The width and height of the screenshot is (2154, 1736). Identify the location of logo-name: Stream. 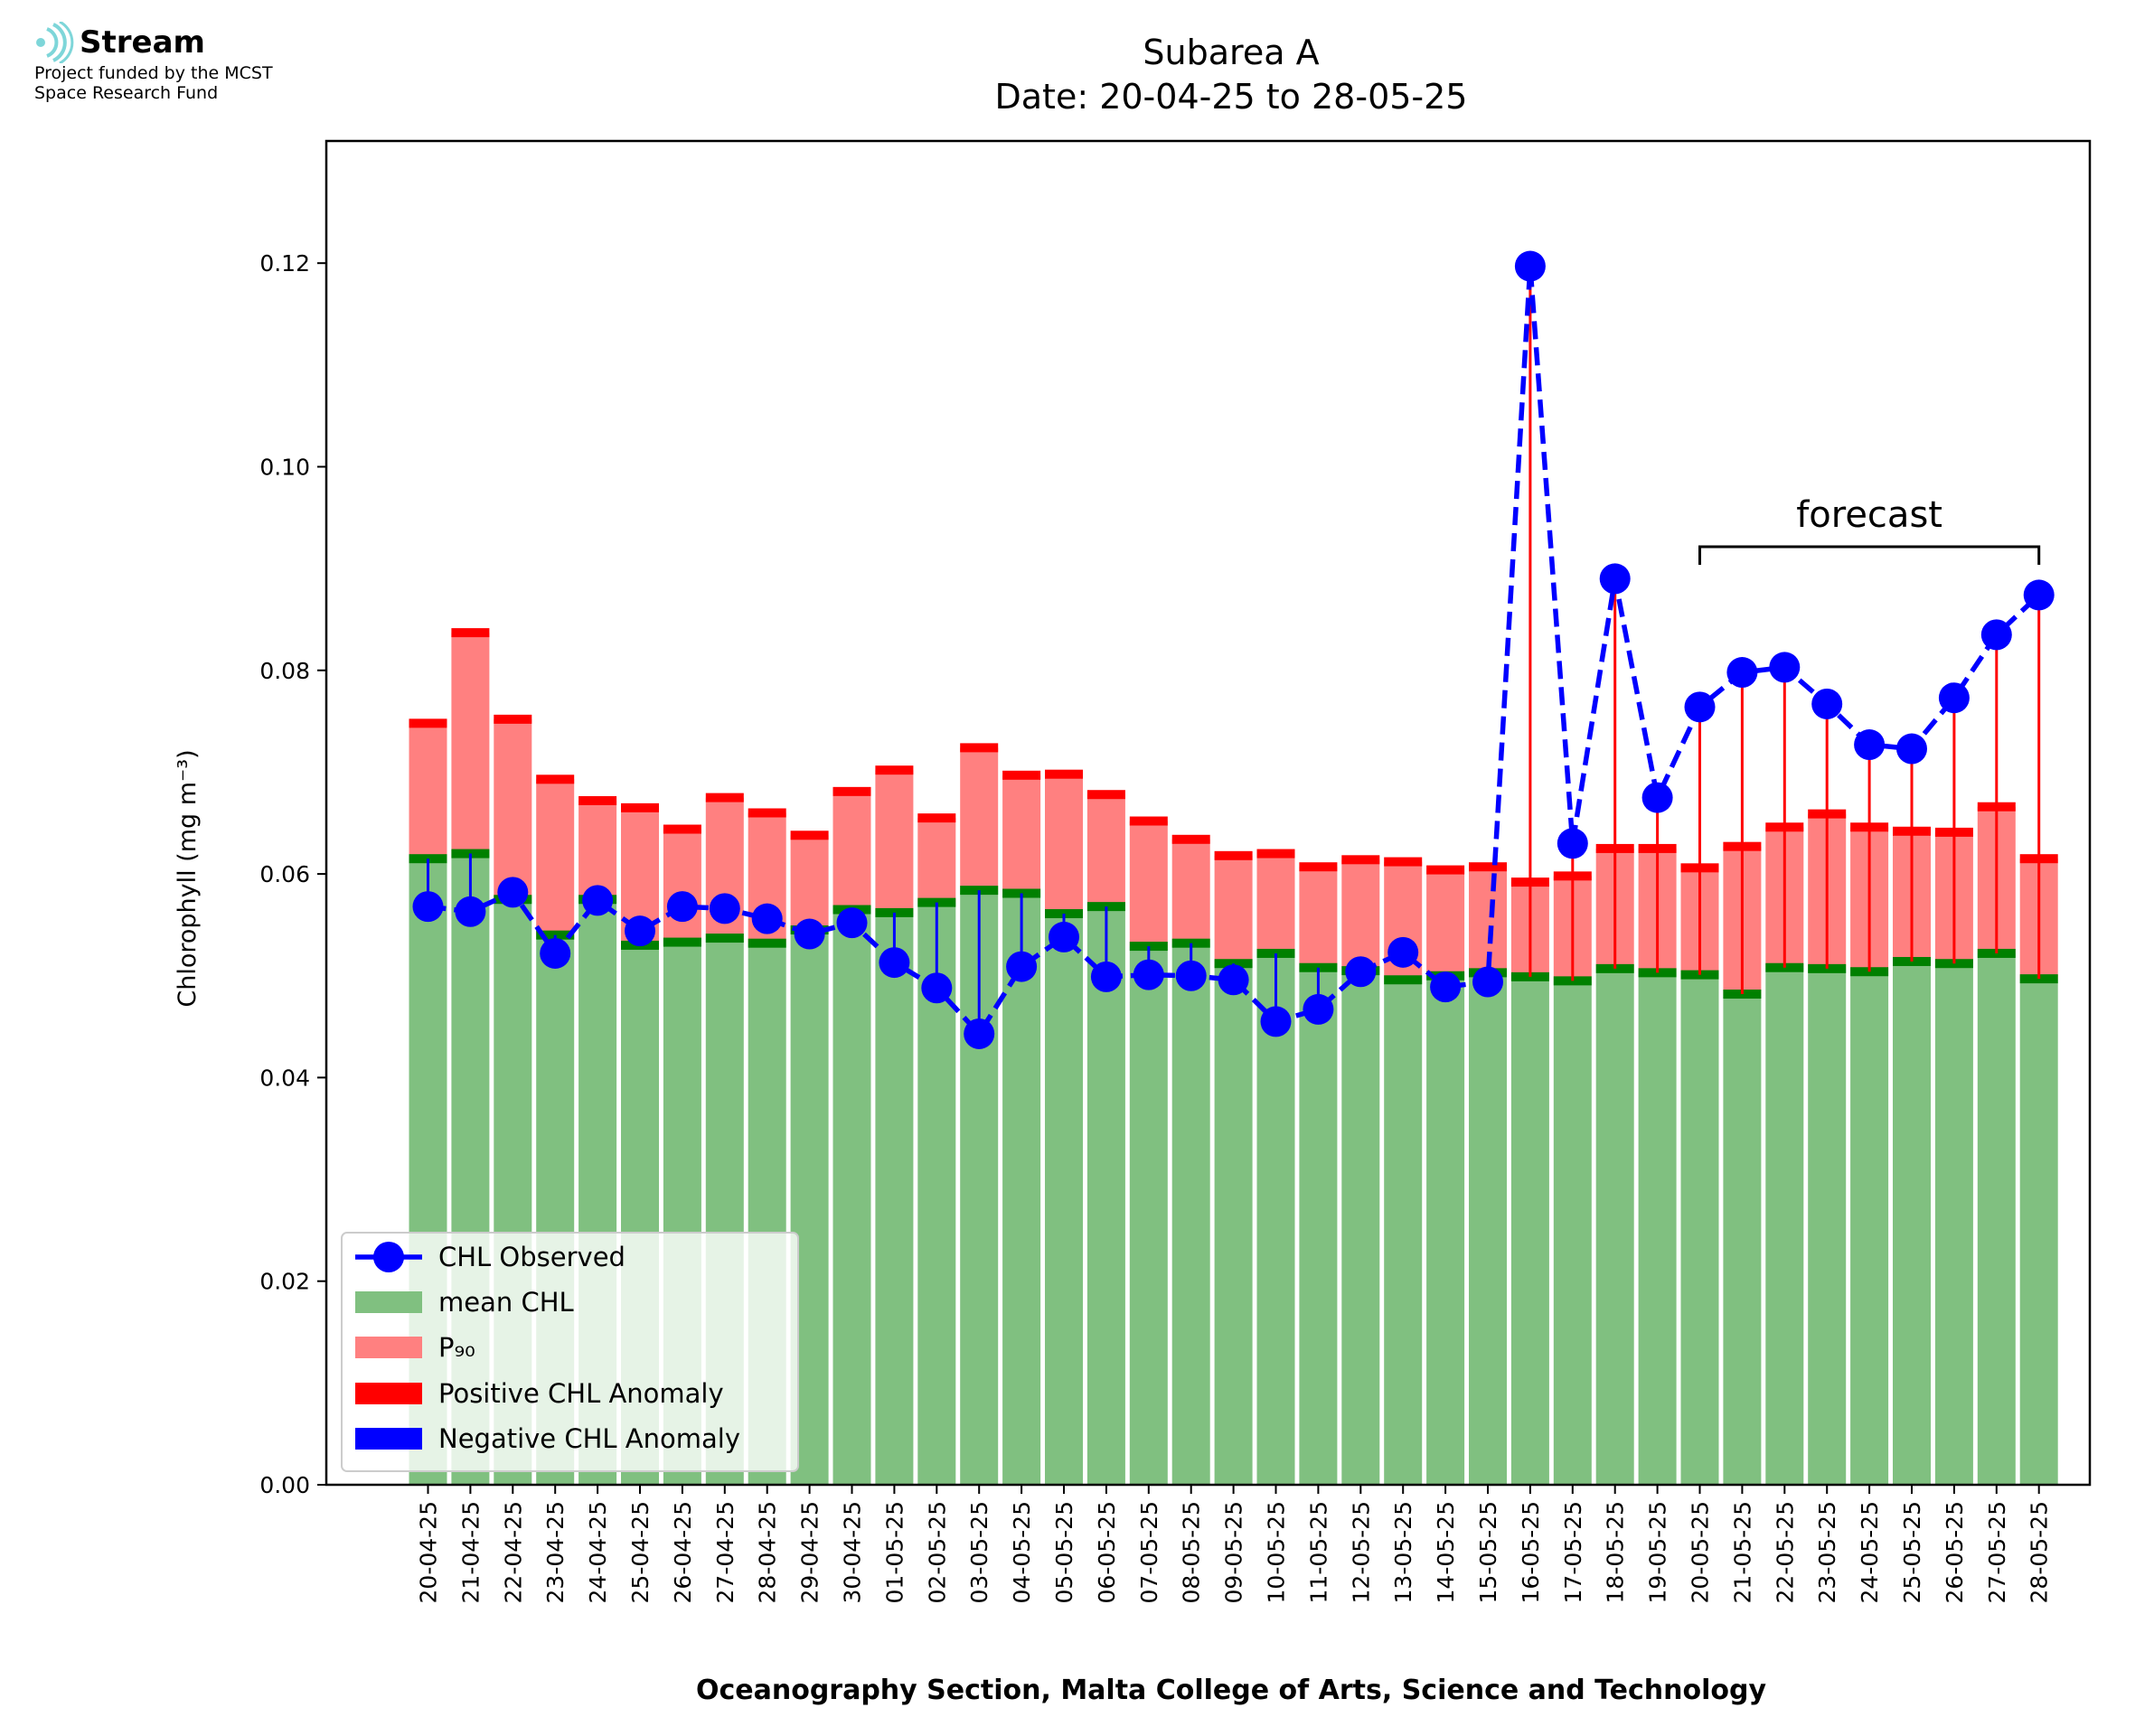
(142, 42).